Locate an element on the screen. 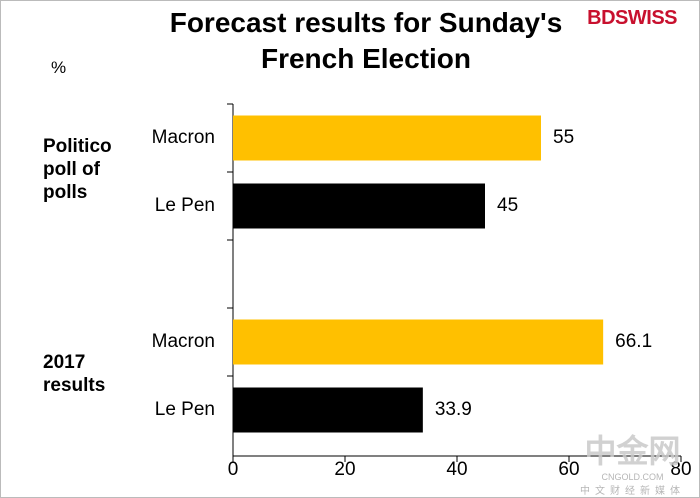  watermark-name: 中金网 is located at coordinates (632, 451).